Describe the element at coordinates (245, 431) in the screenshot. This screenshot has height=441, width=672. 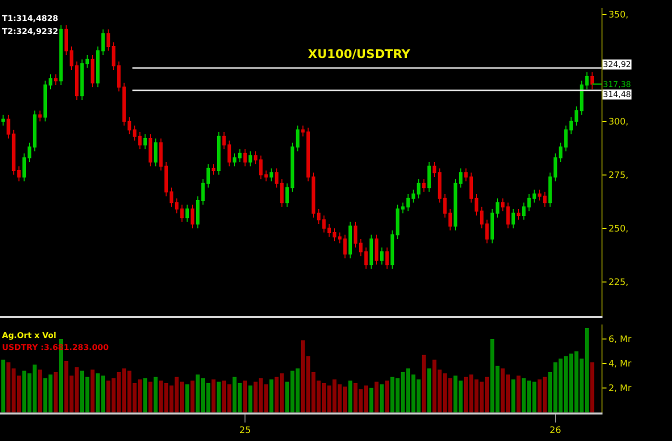
I see `x-tick-label: 25` at that location.